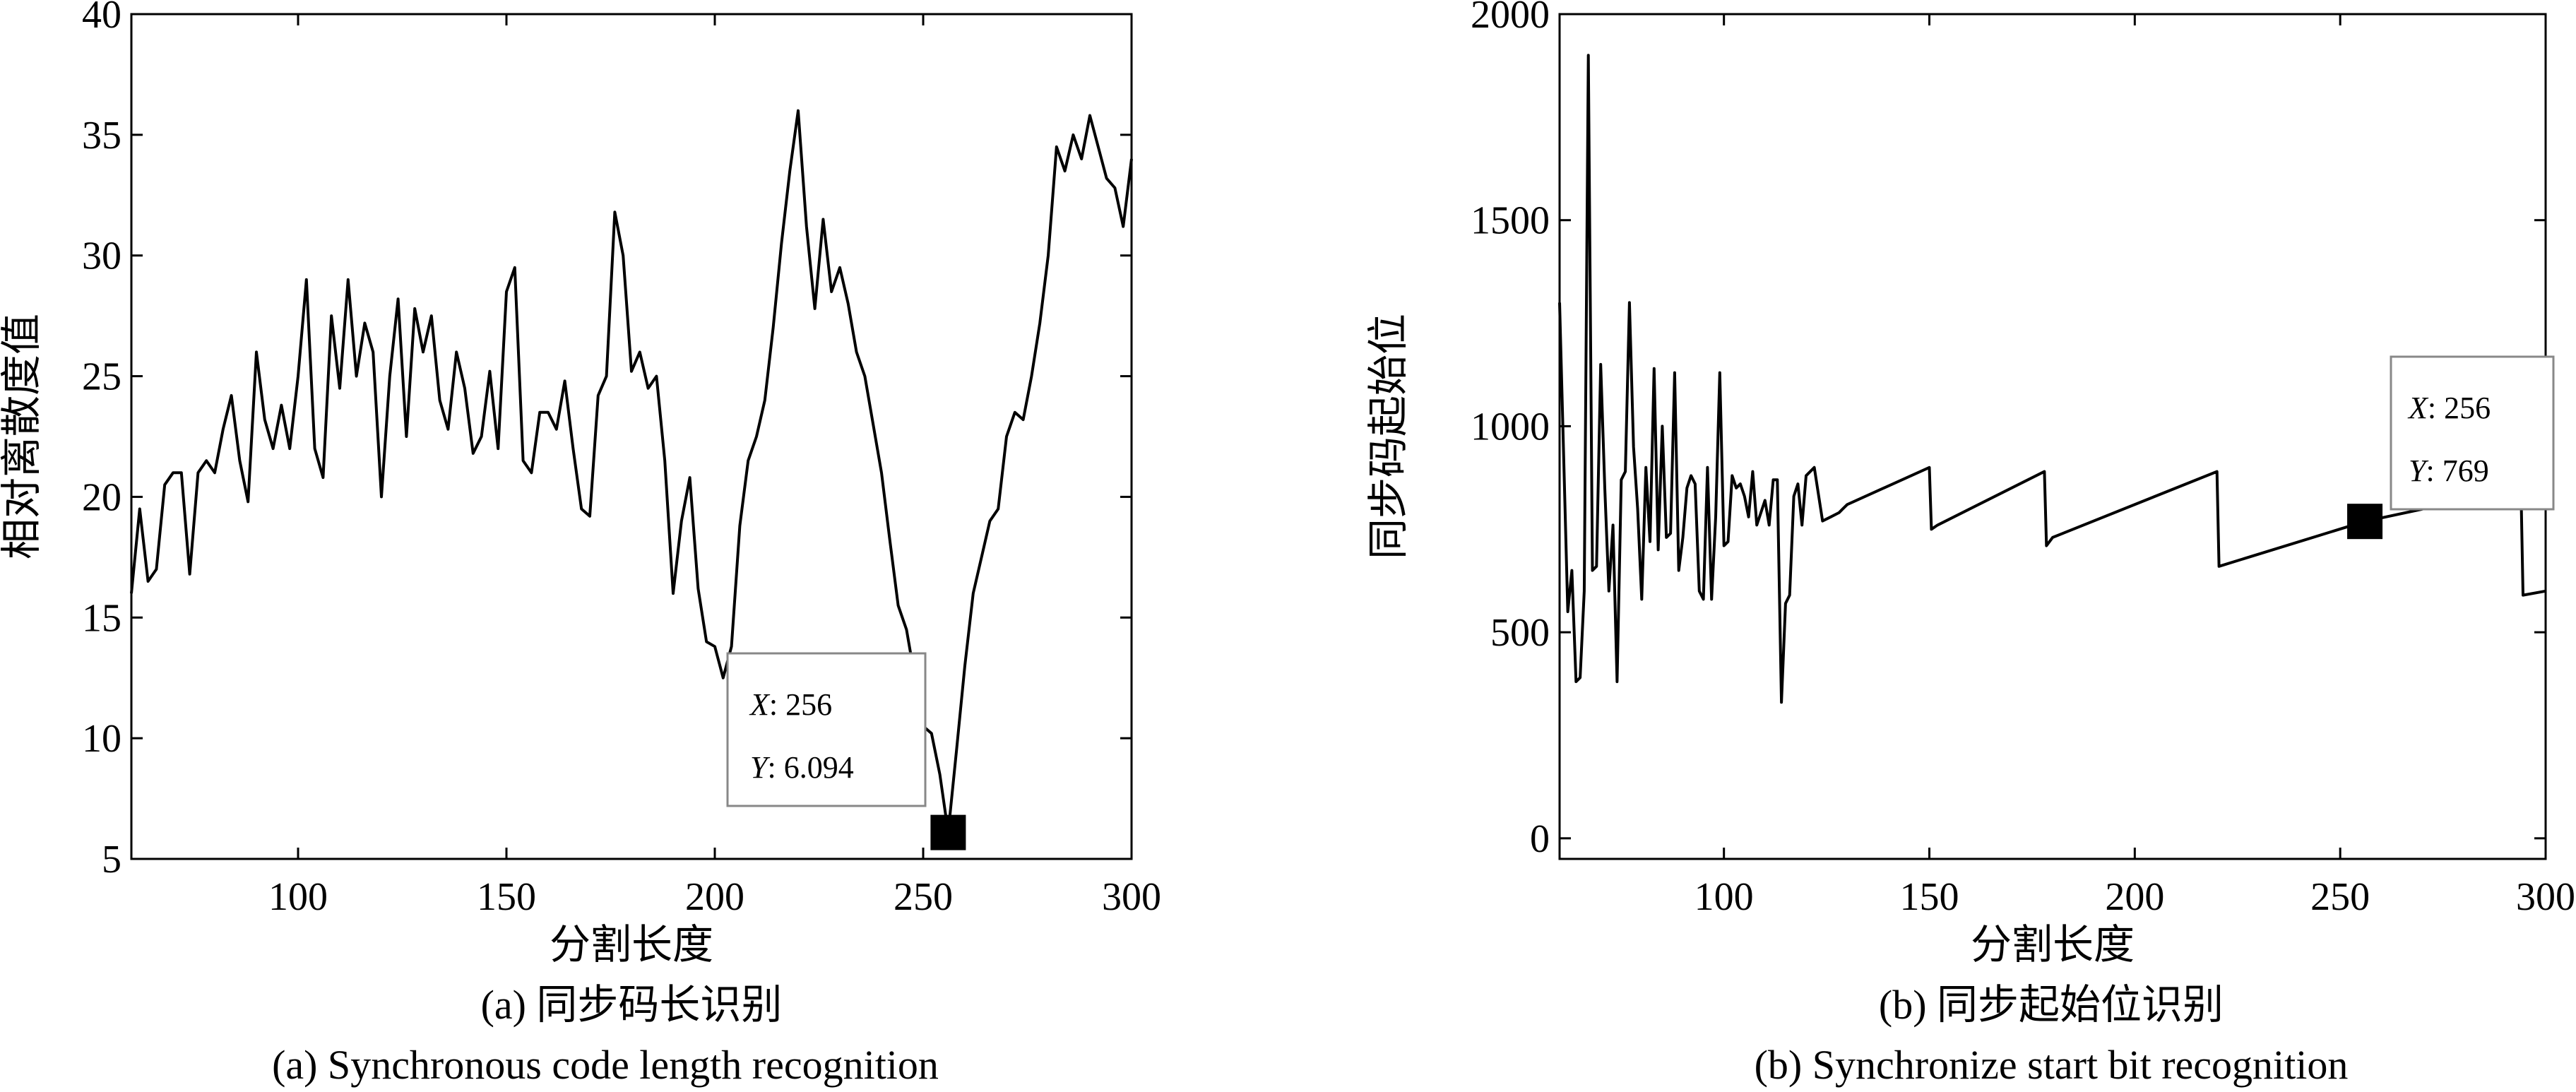 This screenshot has width=2576, height=1092. I want to click on panel-a-data-marker, so click(948, 832).